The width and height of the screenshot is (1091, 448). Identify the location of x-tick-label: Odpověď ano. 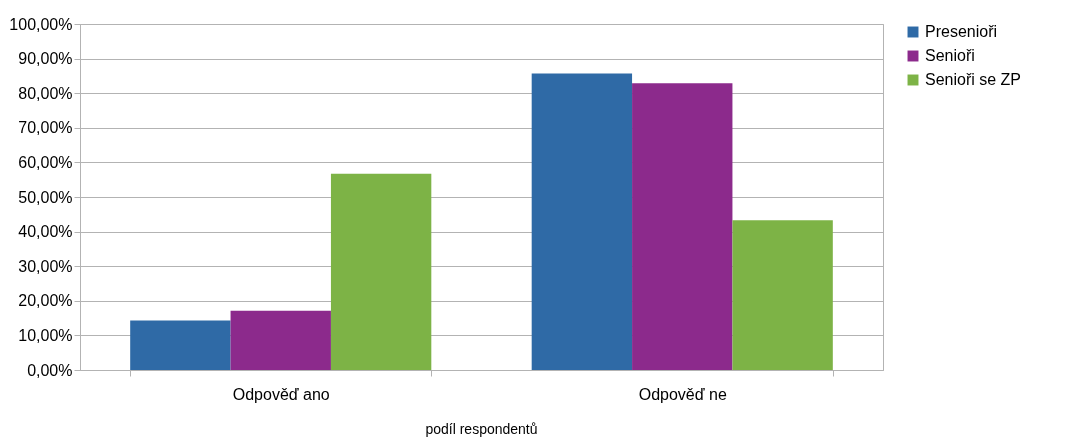
(281, 394).